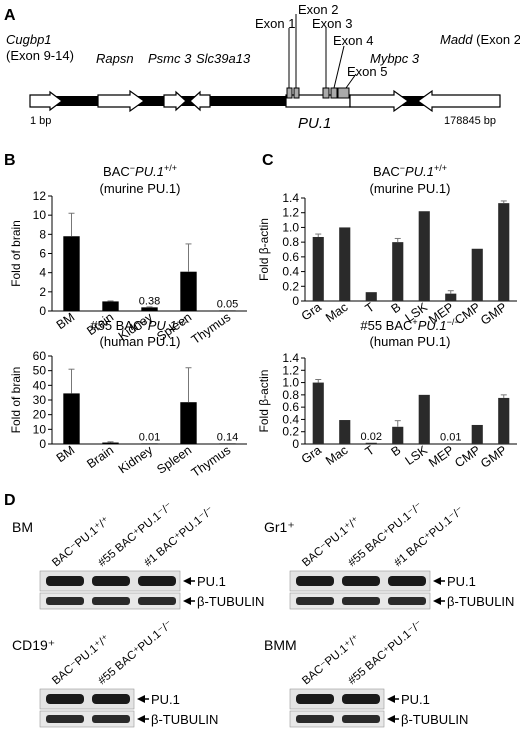  Describe the element at coordinates (290, 370) in the screenshot. I see `y-tick-label: 1.2` at that location.